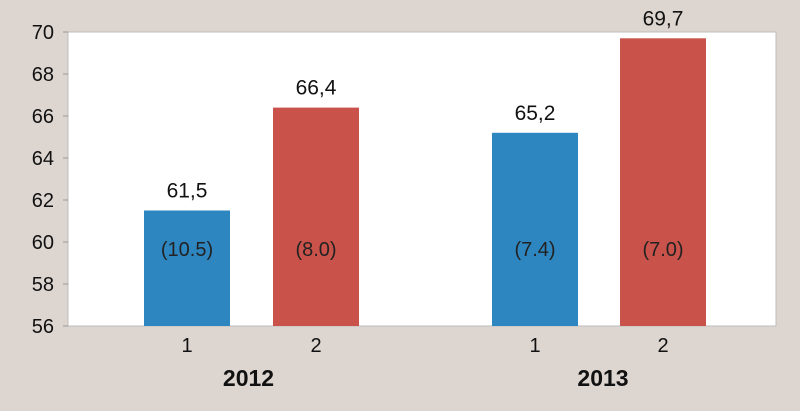  What do you see at coordinates (43, 75) in the screenshot?
I see `y-tick-label: 68` at bounding box center [43, 75].